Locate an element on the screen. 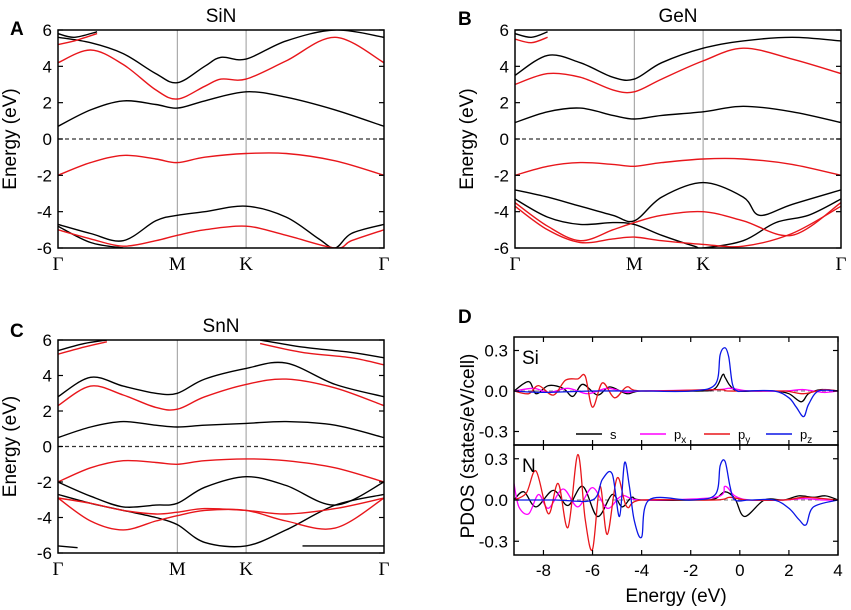 This screenshot has height=610, width=851. panel-title: SiN is located at coordinates (221, 16).